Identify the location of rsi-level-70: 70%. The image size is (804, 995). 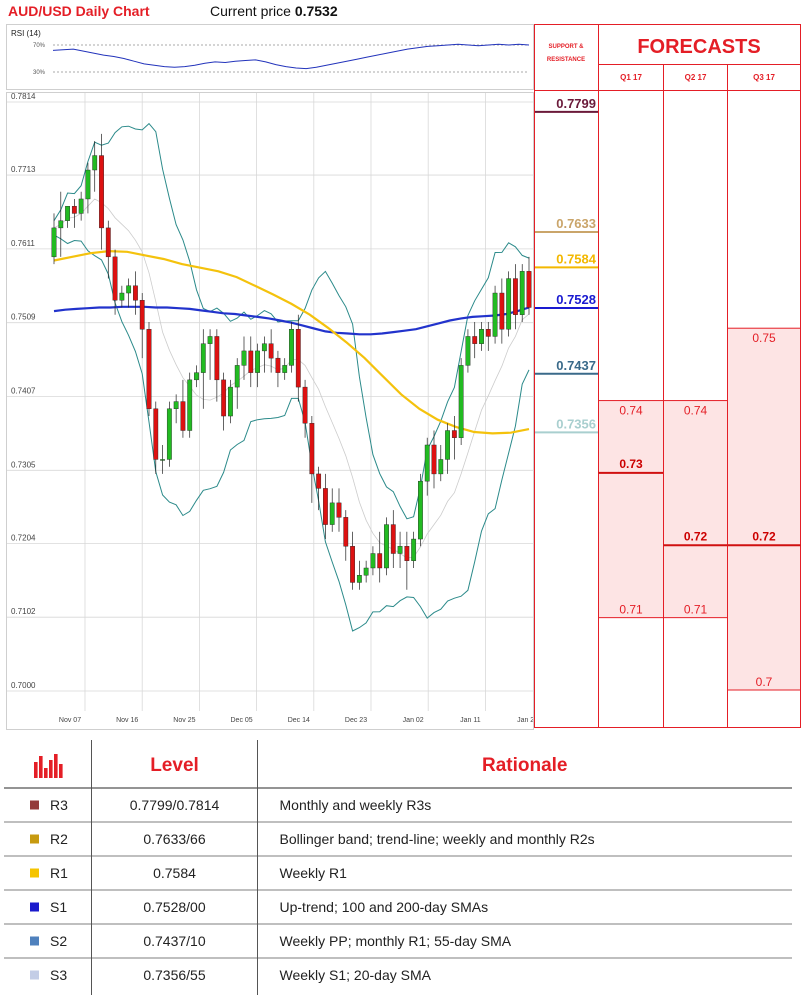
(39, 46).